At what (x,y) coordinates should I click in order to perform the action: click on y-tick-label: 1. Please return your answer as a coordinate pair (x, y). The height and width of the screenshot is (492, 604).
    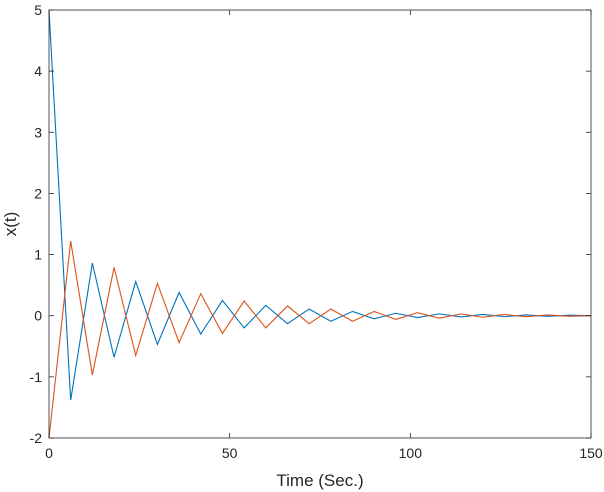
    Looking at the image, I should click on (38, 255).